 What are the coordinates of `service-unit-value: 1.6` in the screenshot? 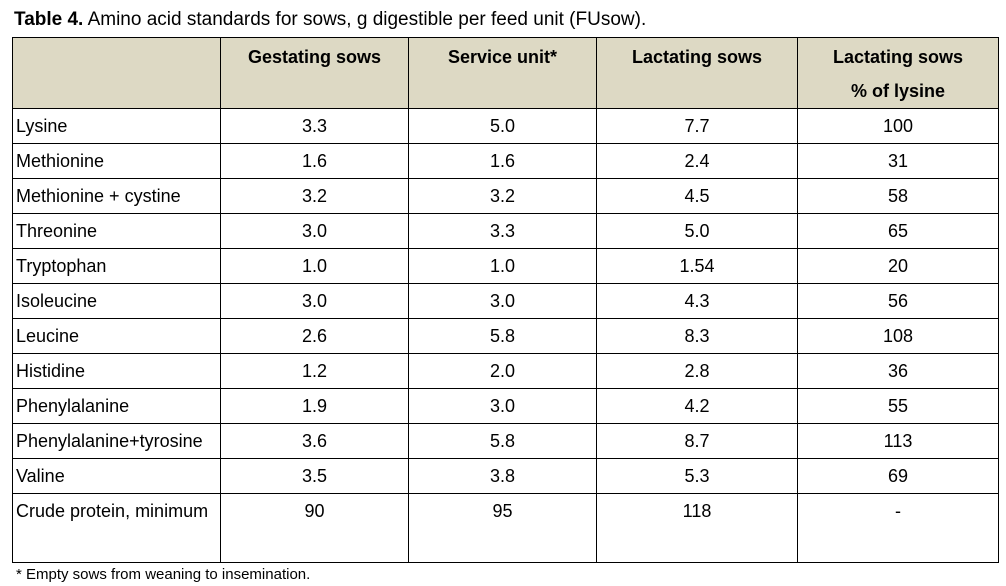 It's located at (502, 161).